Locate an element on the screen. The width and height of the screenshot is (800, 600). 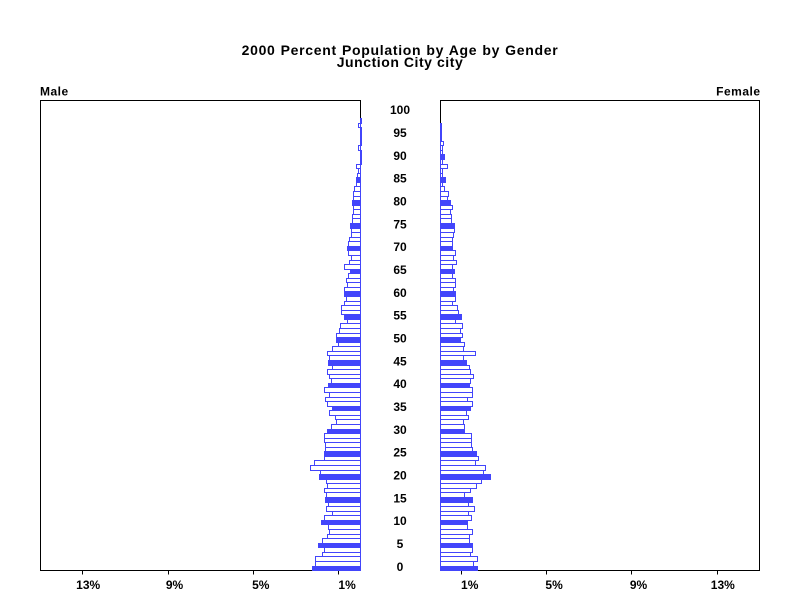
svg-text: 70 is located at coordinates (400, 247).